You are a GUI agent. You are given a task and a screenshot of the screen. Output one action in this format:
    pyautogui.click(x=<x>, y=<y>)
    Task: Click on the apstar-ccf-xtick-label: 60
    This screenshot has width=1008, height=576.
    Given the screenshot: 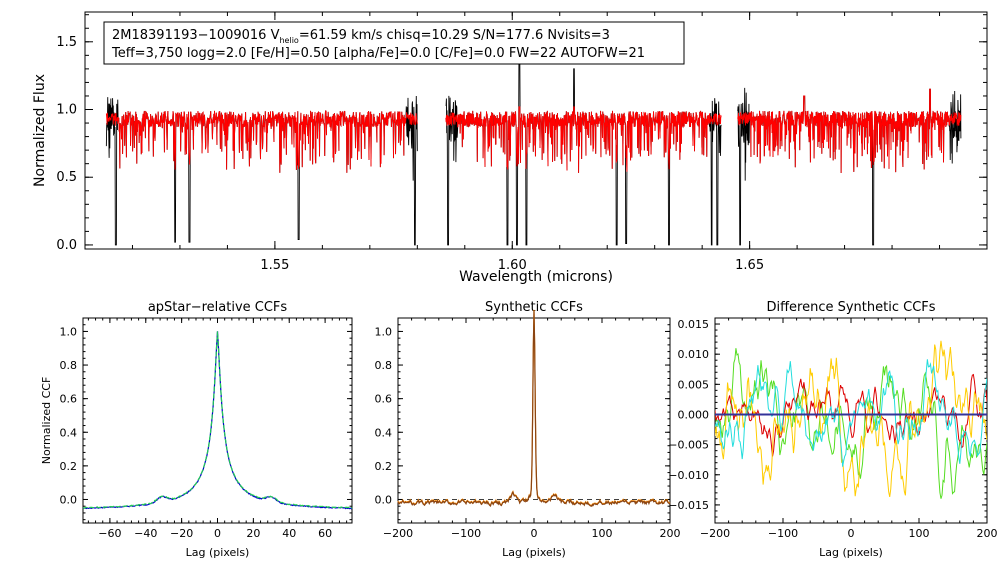 What is the action you would take?
    pyautogui.click(x=325, y=533)
    